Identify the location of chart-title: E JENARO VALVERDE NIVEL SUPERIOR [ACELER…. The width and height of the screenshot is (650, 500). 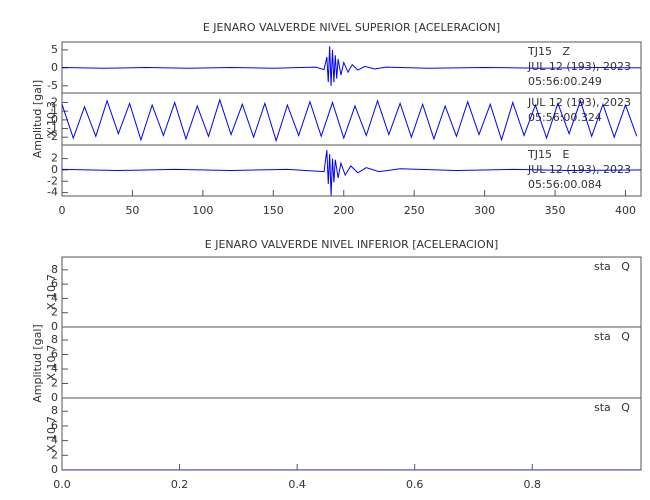
(351, 27).